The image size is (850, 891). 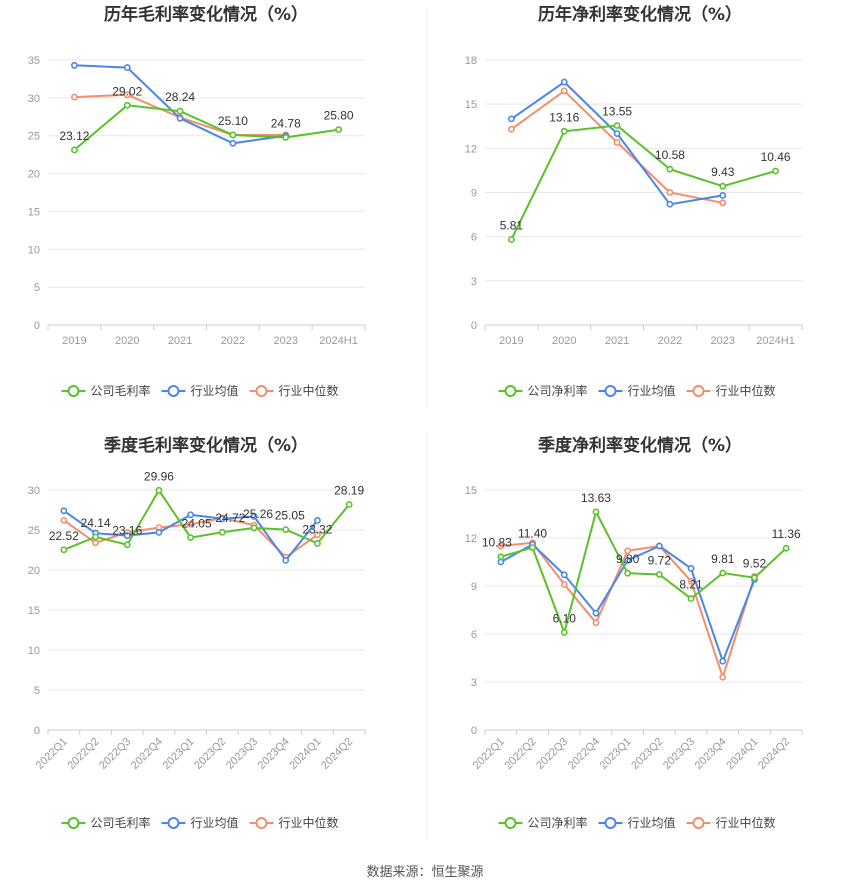 I want to click on data-label: 25.26, so click(x=258, y=514).